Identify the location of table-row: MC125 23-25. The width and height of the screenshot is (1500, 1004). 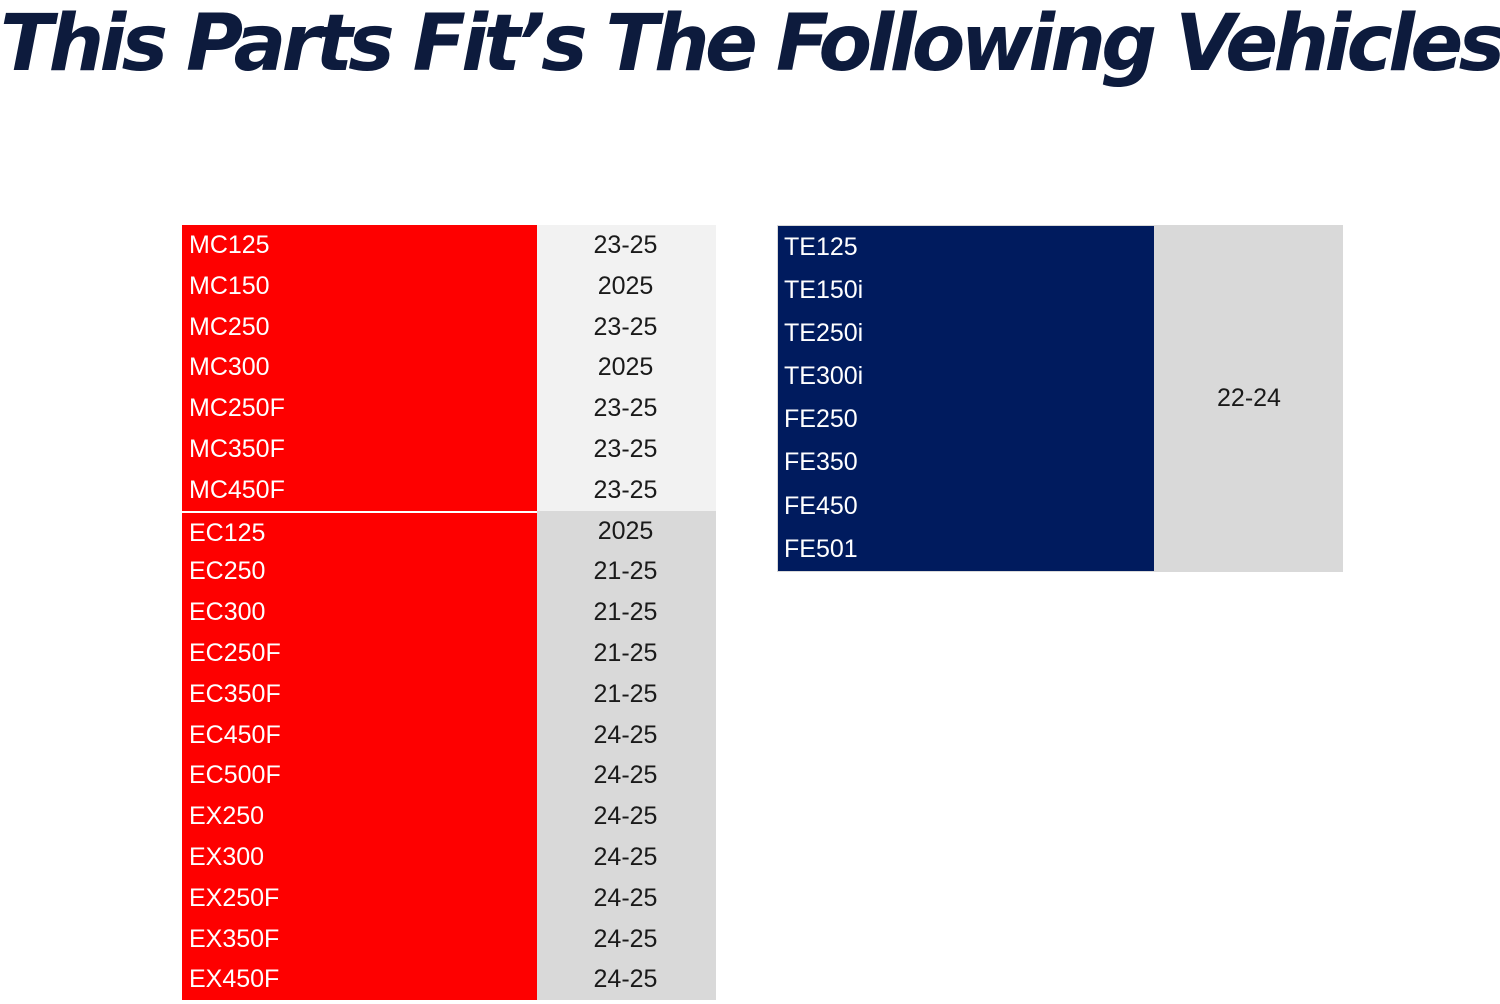
(449, 245).